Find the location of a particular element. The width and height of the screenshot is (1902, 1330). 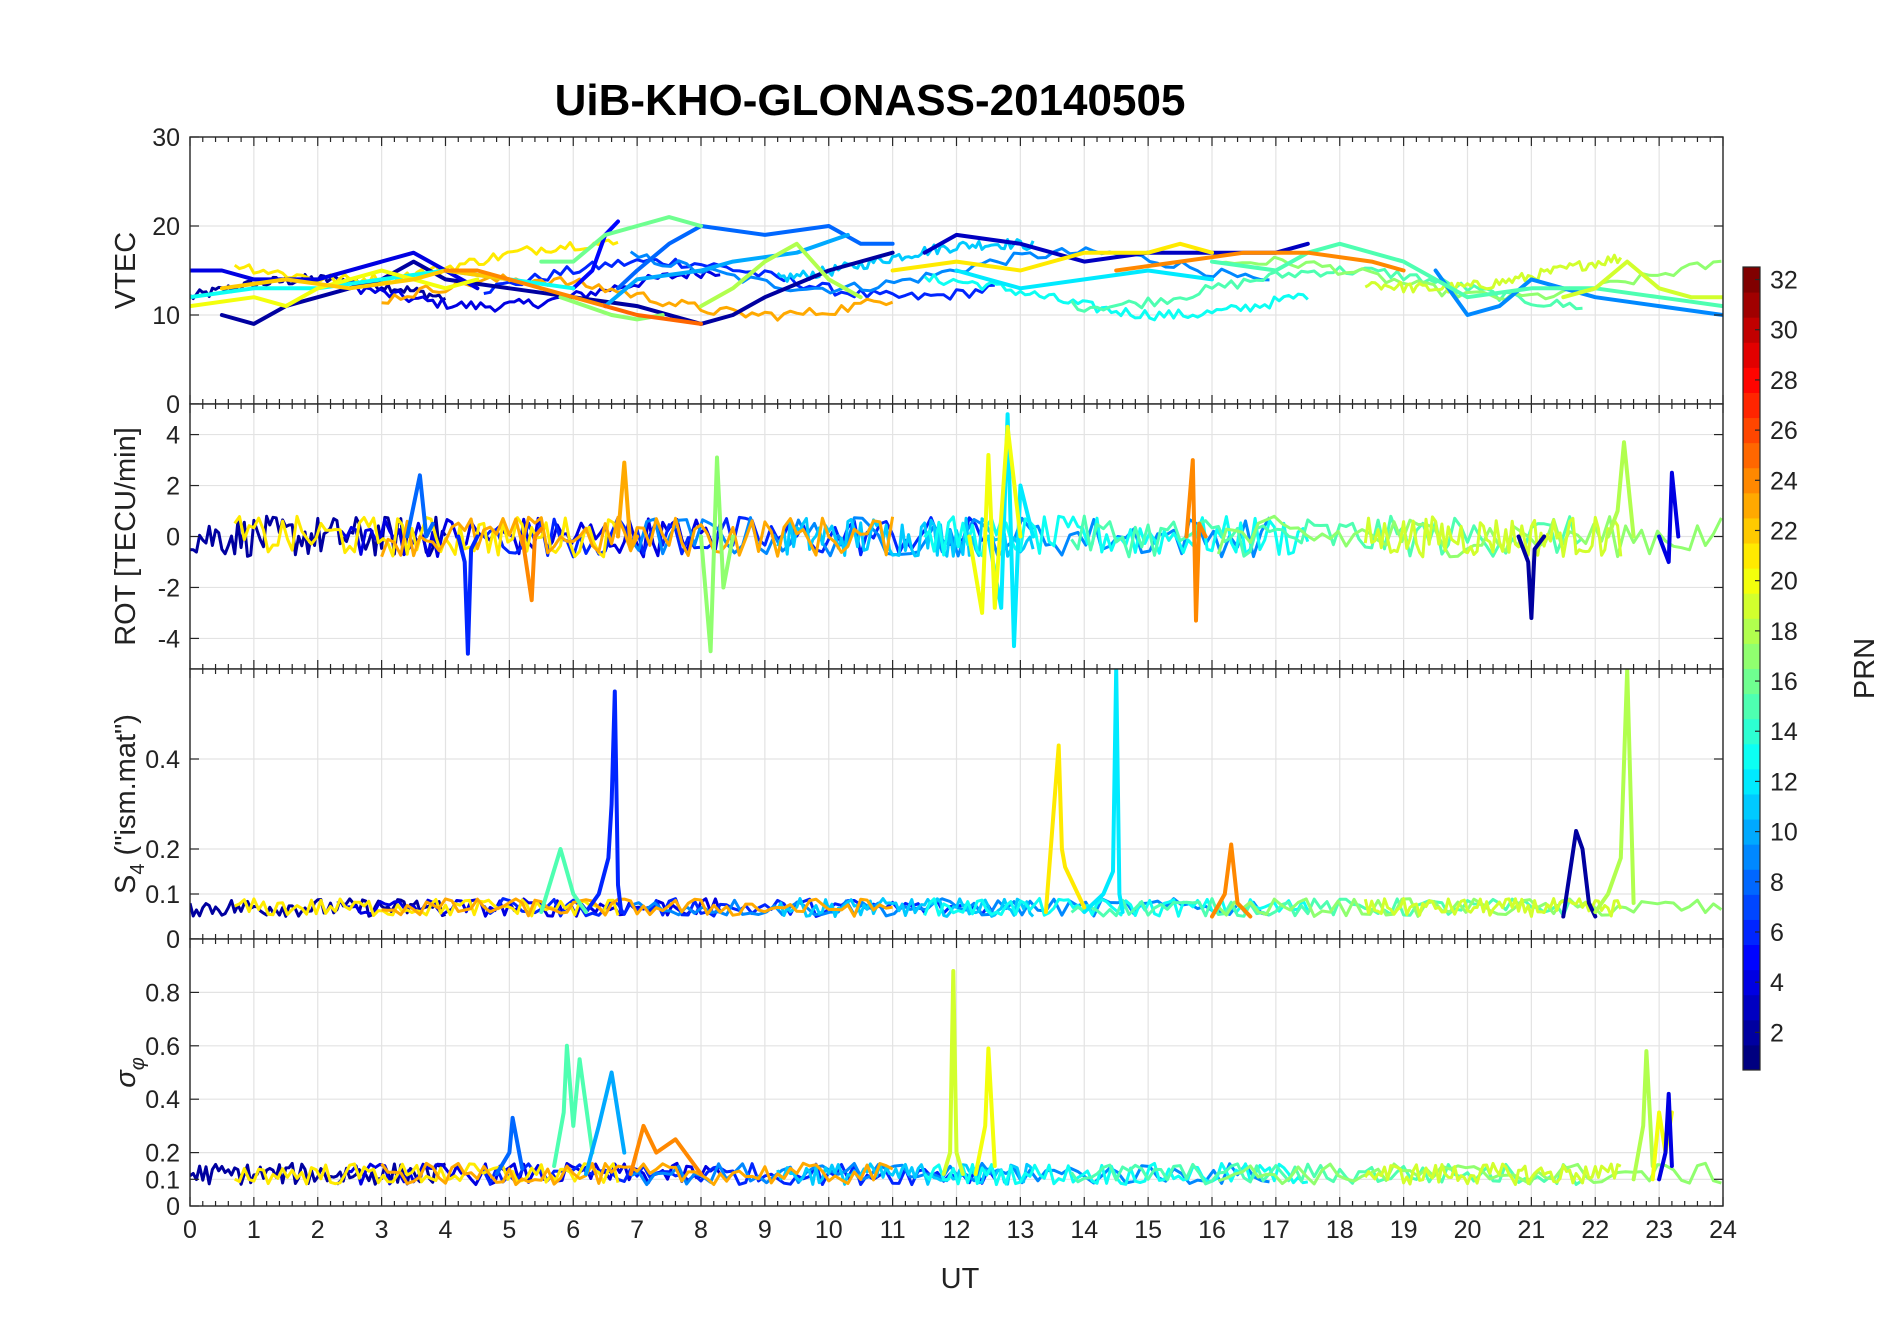

x-tick-label: 12 is located at coordinates (957, 1230).